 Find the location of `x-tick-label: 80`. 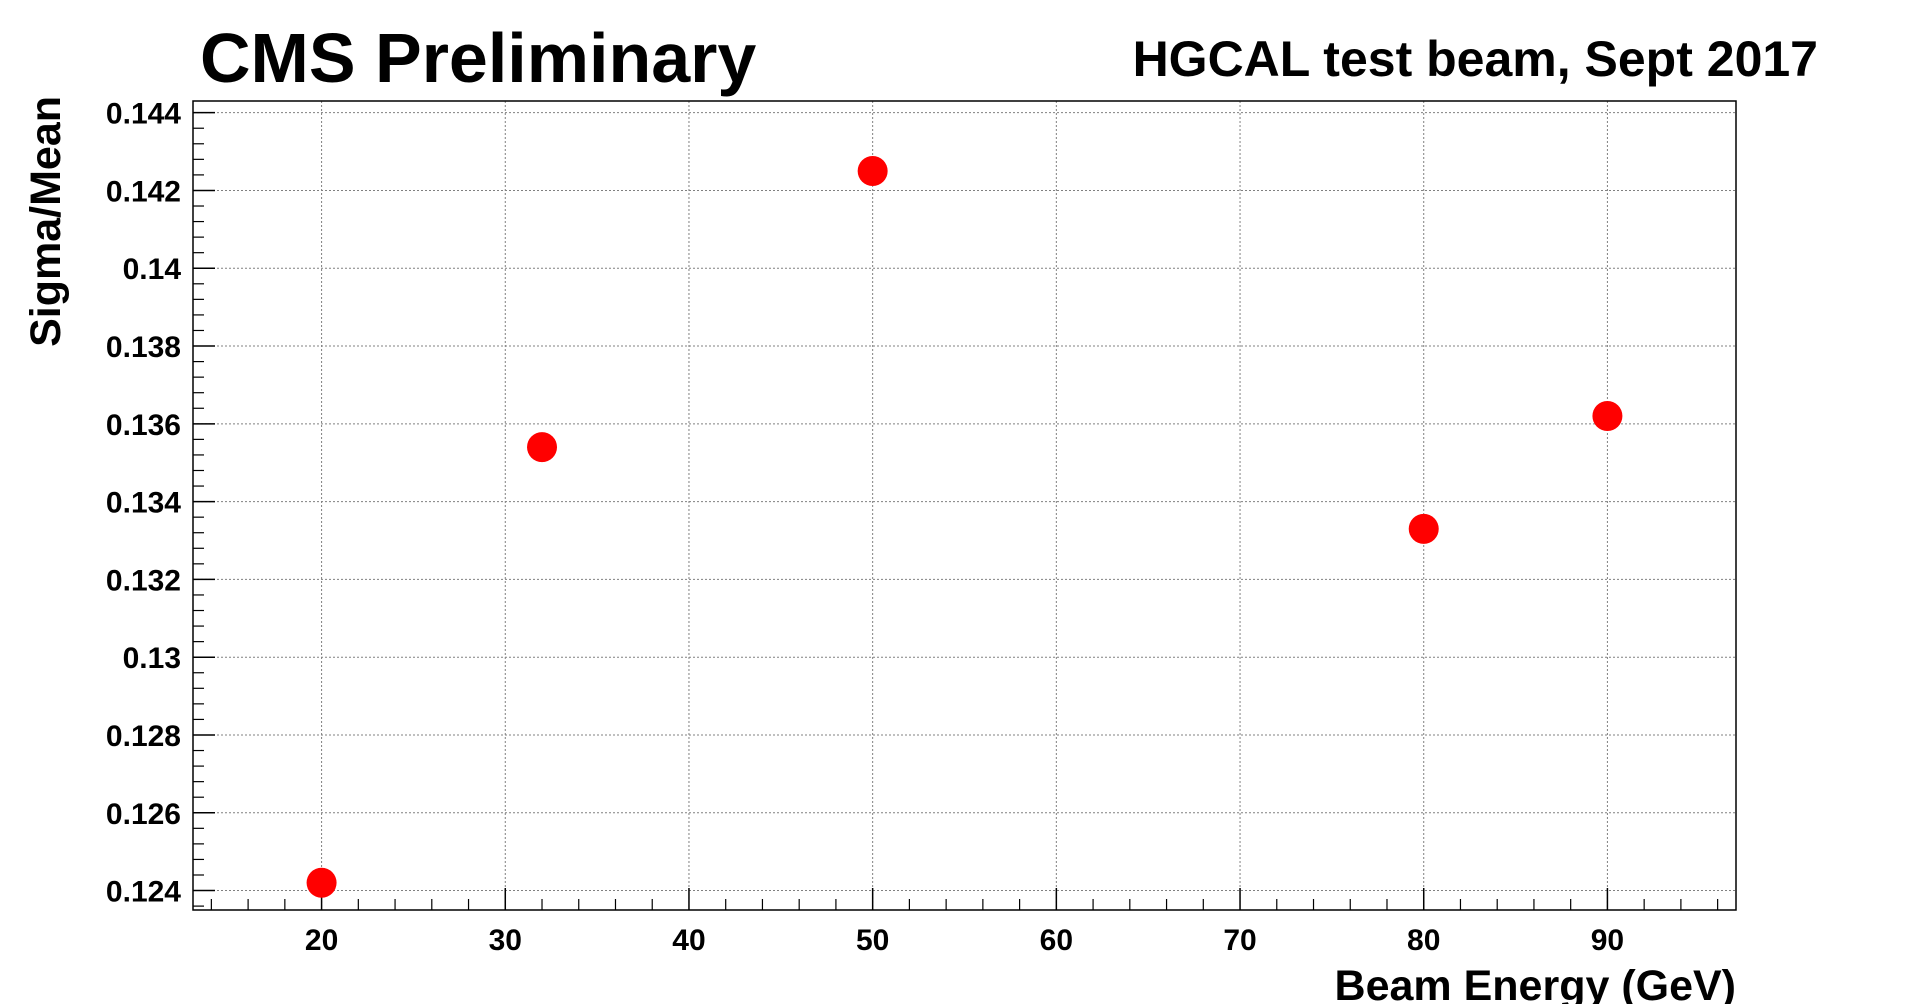

x-tick-label: 80 is located at coordinates (1423, 940).